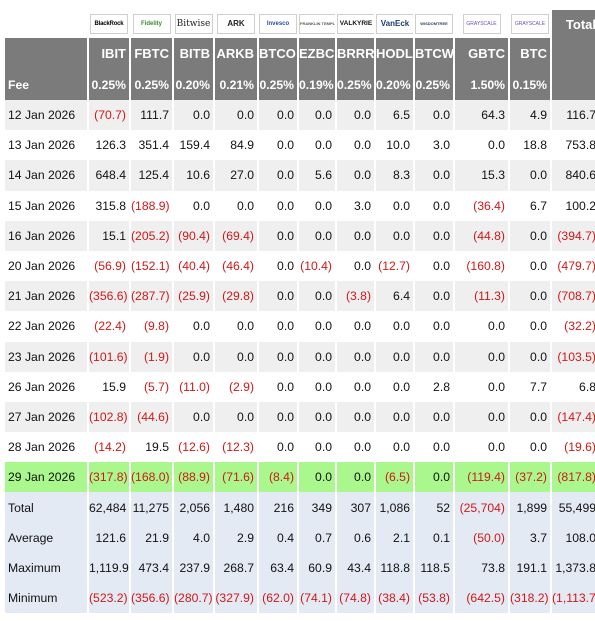  I want to click on flow-cell-ibit: (102.8), so click(109, 417).